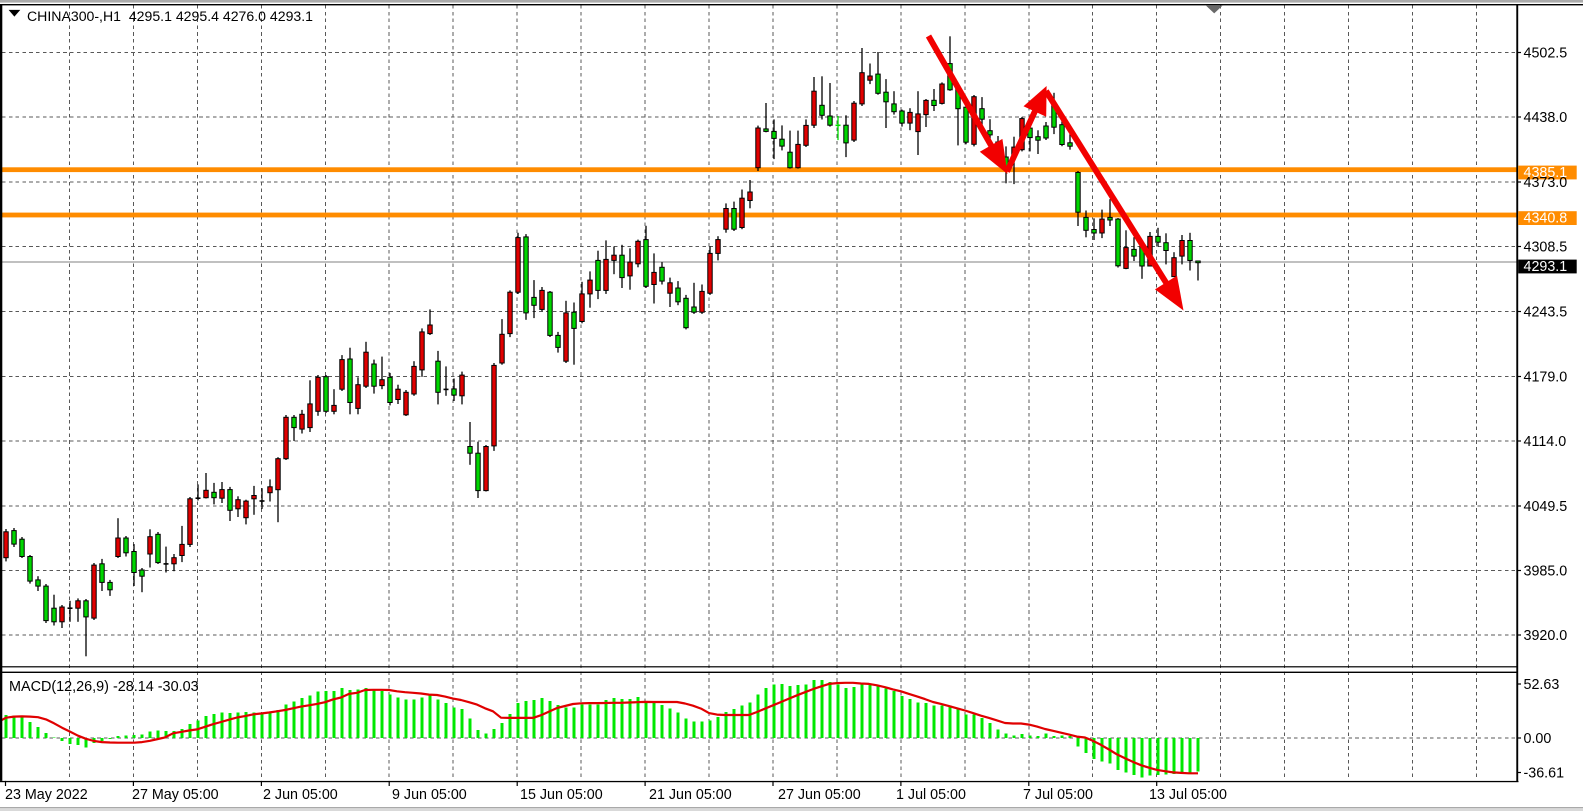 Image resolution: width=1583 pixels, height=811 pixels. Describe the element at coordinates (819, 795) in the screenshot. I see `svg-text: 27 Jun 05:00` at that location.